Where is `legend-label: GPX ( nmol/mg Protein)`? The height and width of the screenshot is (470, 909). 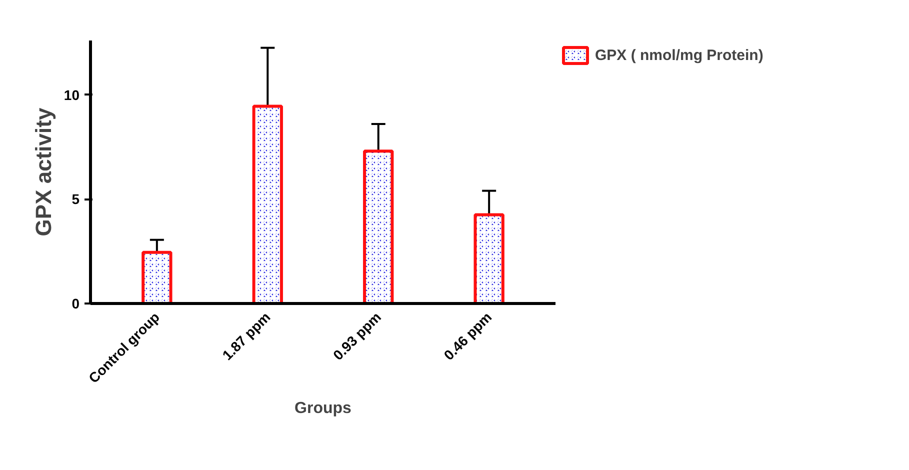 legend-label: GPX ( nmol/mg Protein) is located at coordinates (679, 55).